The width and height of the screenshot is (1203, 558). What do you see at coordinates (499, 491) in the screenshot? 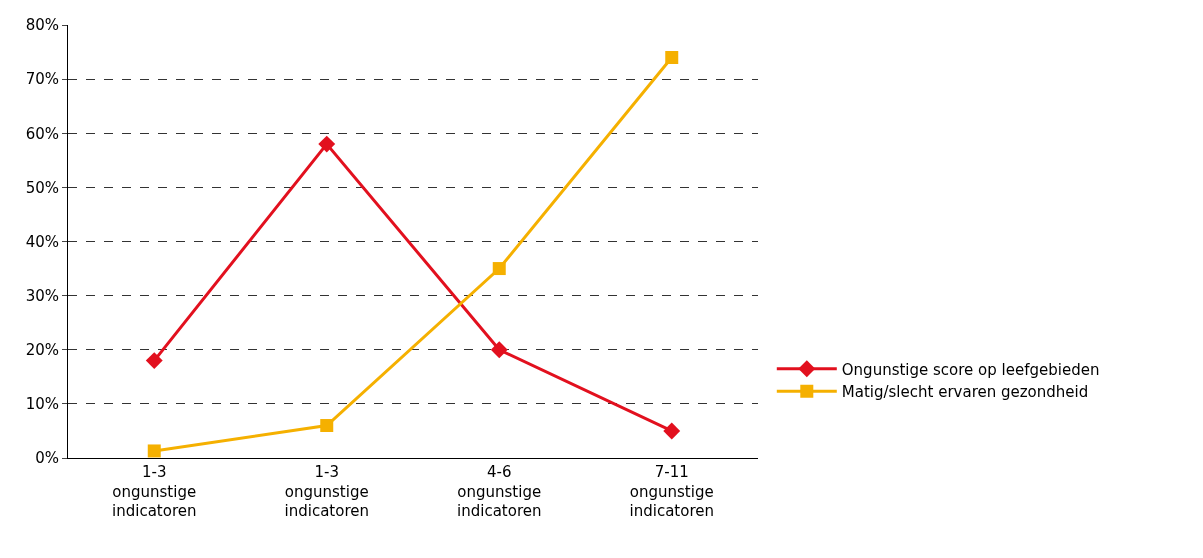
I see `x-tick-label: 4-6 ongunstige indicatoren` at bounding box center [499, 491].